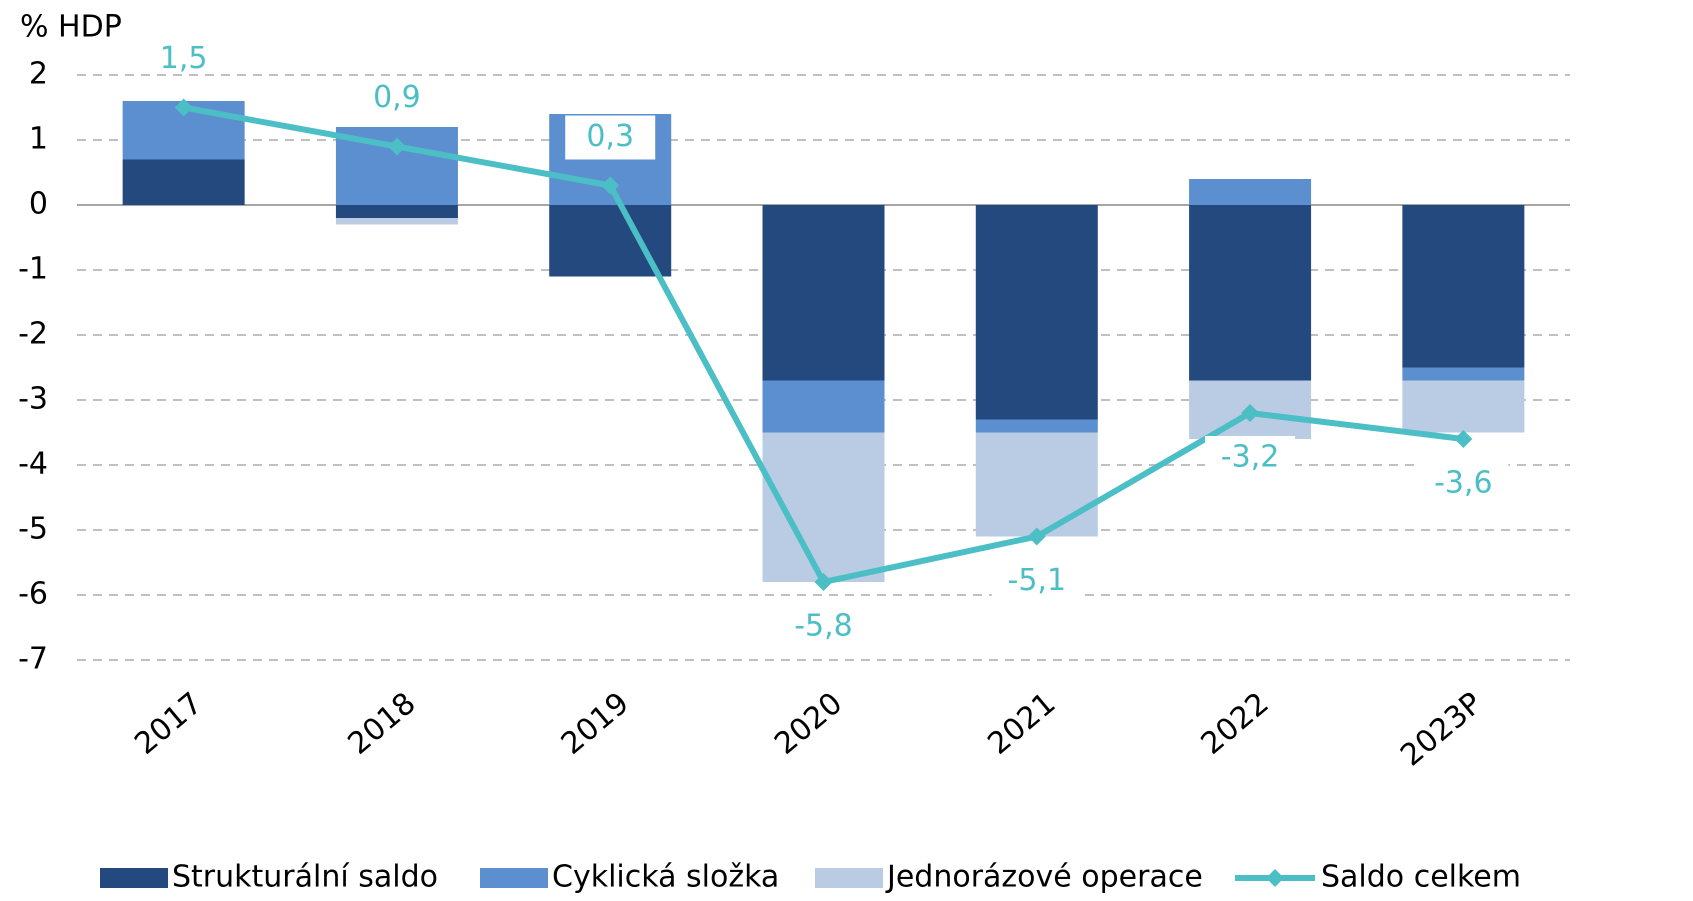  I want to click on y-tick-label: -7, so click(33, 659).